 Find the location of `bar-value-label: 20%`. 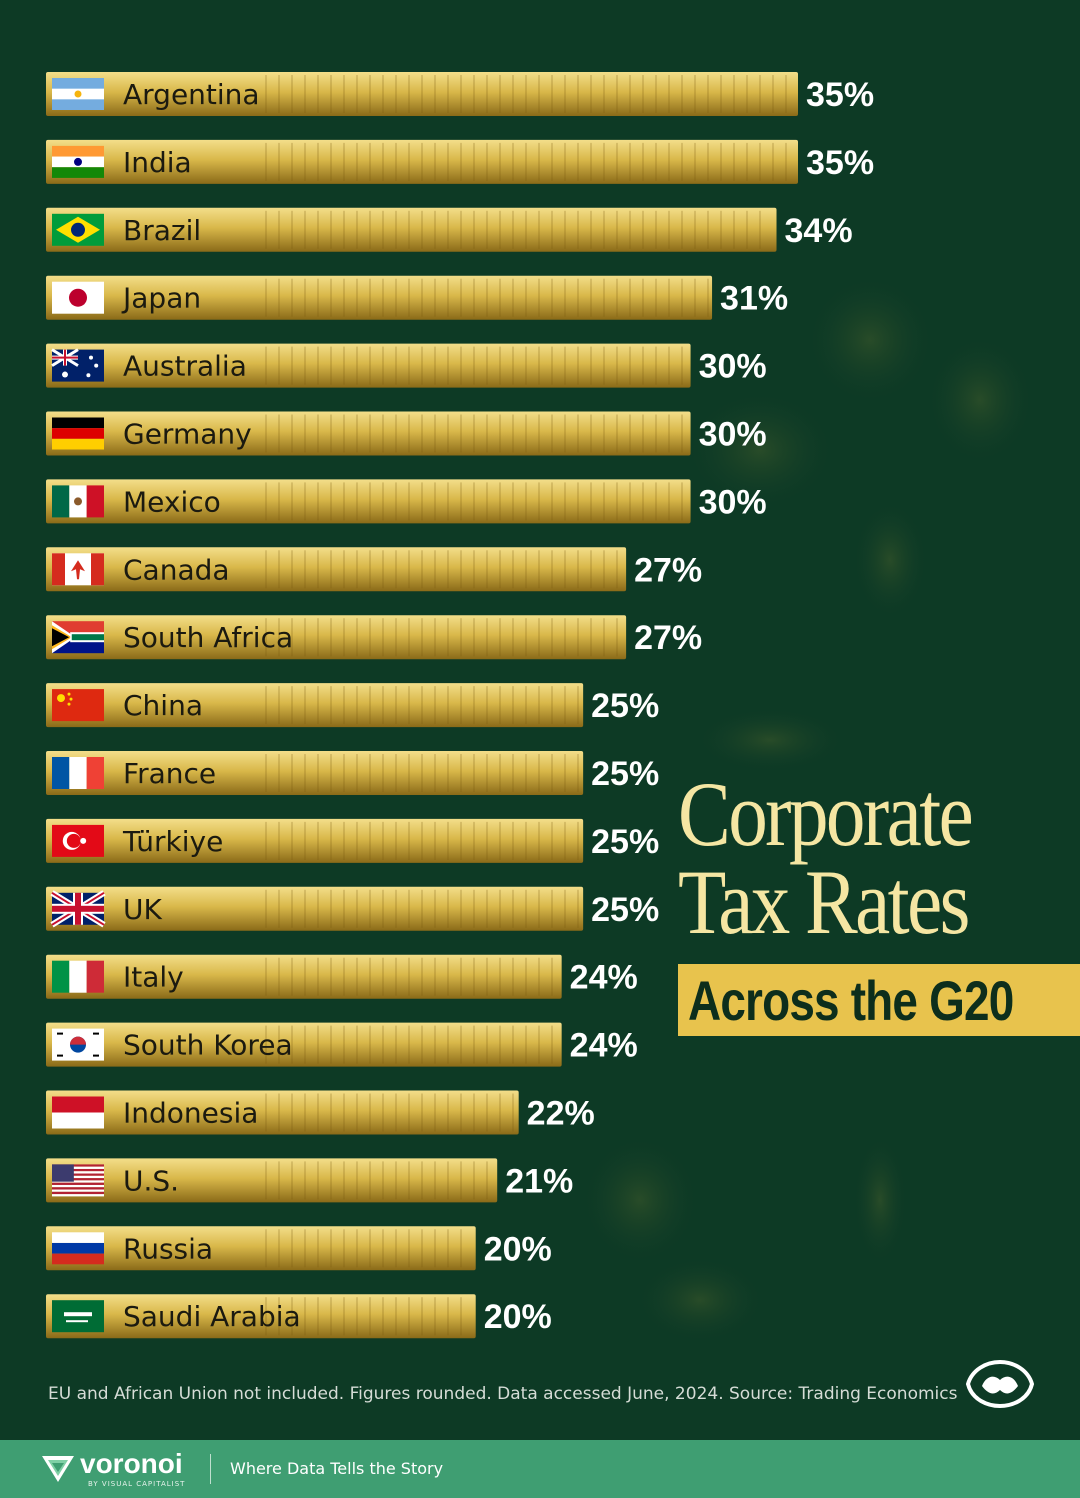

bar-value-label: 20% is located at coordinates (518, 1317).